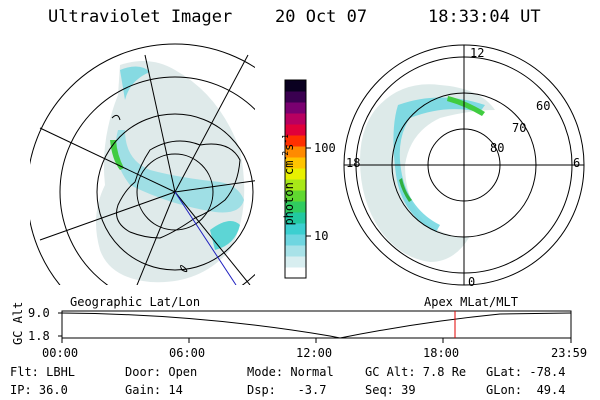  I want to click on info-glon: GLon: 49.4, so click(526, 390).